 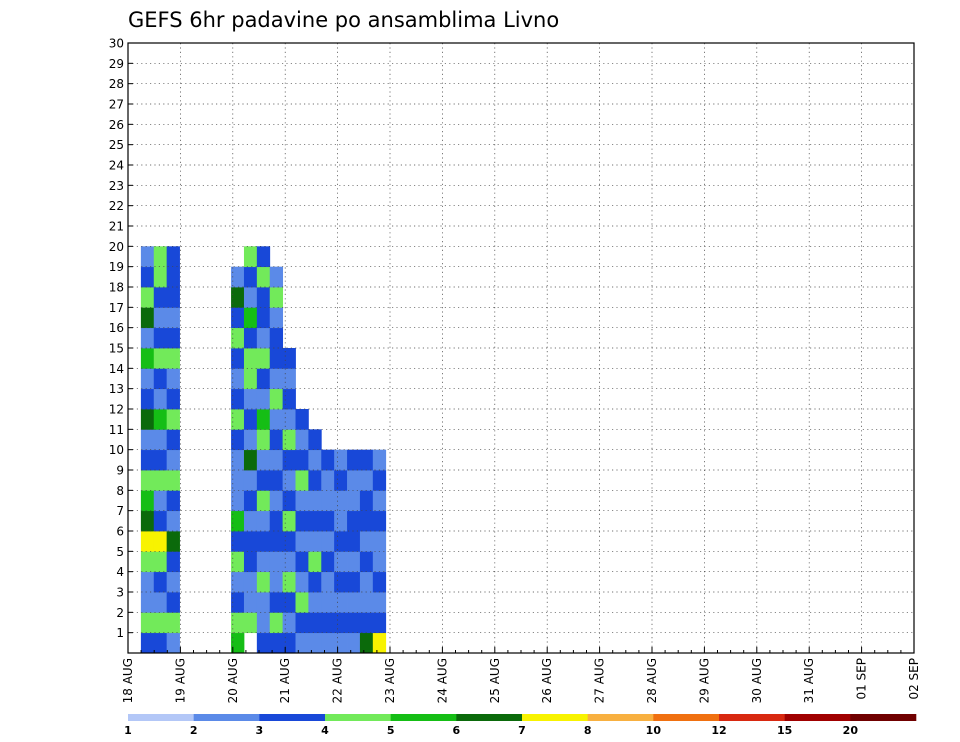 What do you see at coordinates (851, 730) in the screenshot?
I see `colorbar-label: 20` at bounding box center [851, 730].